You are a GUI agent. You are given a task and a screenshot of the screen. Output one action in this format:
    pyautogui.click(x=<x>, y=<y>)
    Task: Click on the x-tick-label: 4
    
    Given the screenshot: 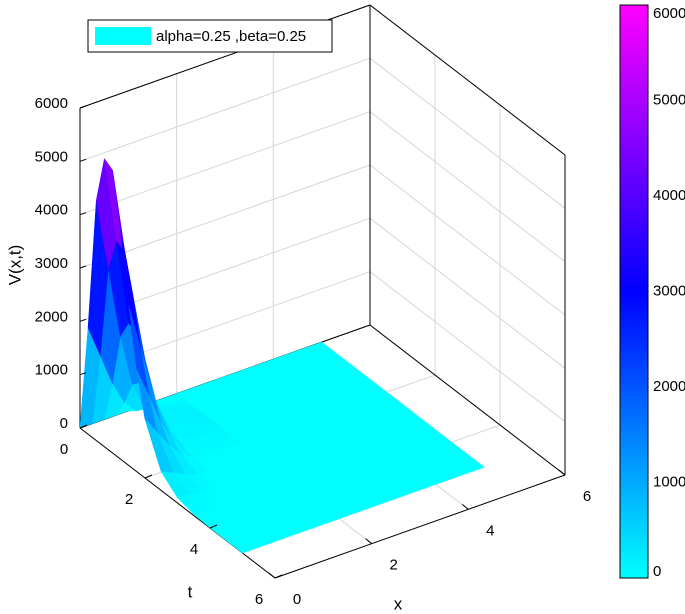 What is the action you would take?
    pyautogui.click(x=490, y=530)
    